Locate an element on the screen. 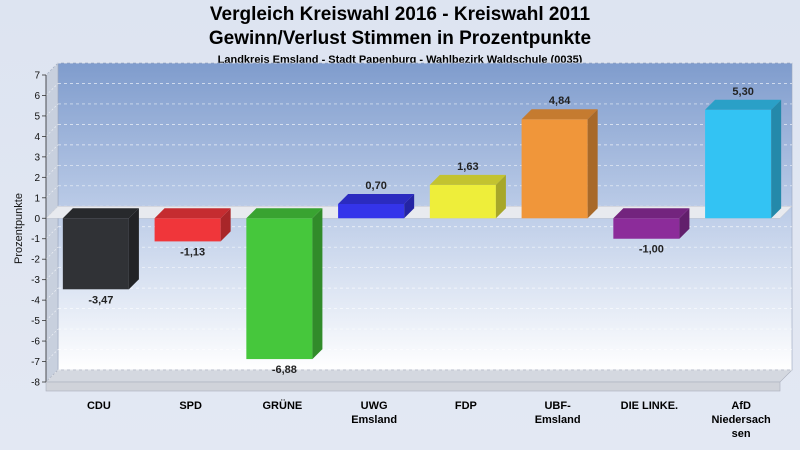  bar-value-label: 4,84 is located at coordinates (560, 101).